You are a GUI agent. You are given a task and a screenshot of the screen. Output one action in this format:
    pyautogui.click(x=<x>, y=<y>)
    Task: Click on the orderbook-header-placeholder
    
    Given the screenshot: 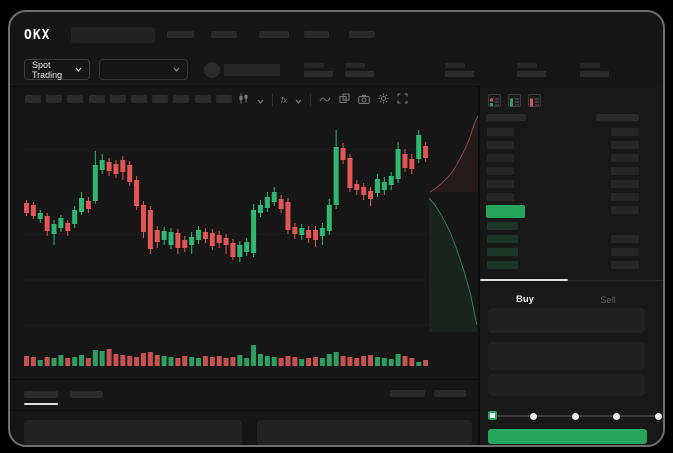 What is the action you would take?
    pyautogui.click(x=617, y=117)
    